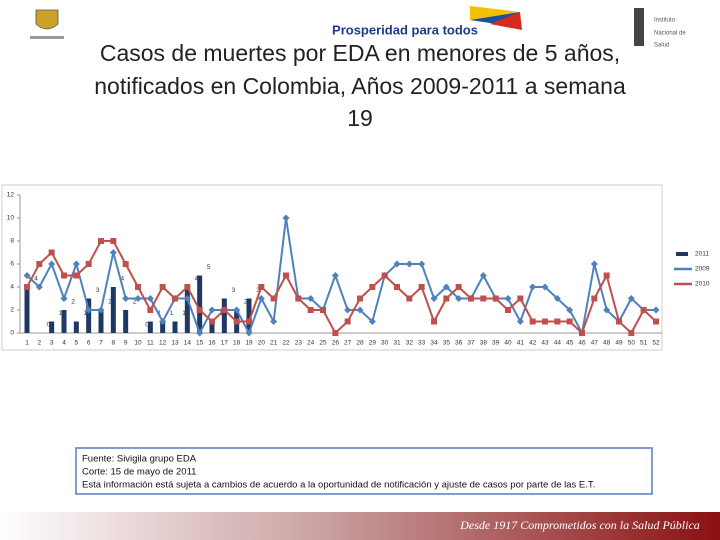  What do you see at coordinates (139, 459) in the screenshot?
I see `source-line: Fuente: Sivigila grupo EDA` at bounding box center [139, 459].